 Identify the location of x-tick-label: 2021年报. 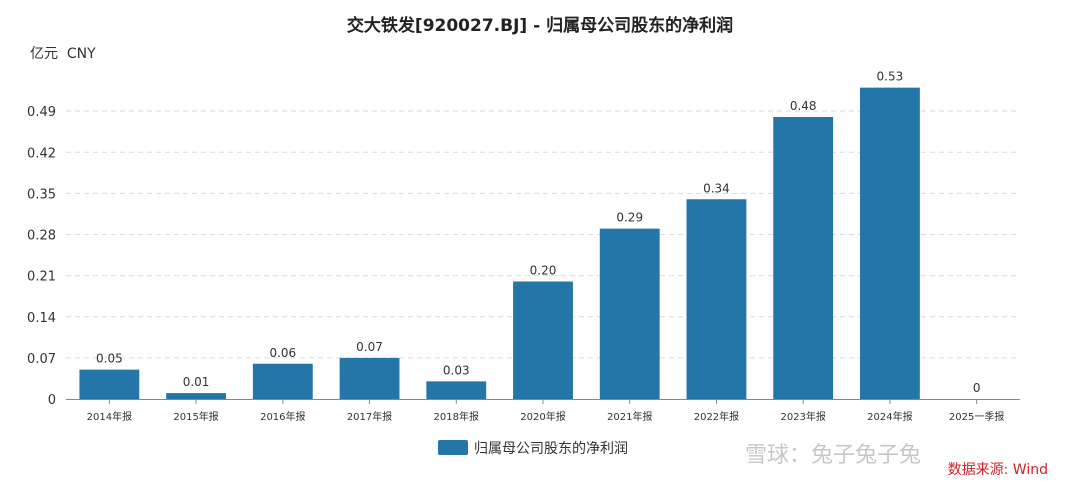
(629, 416).